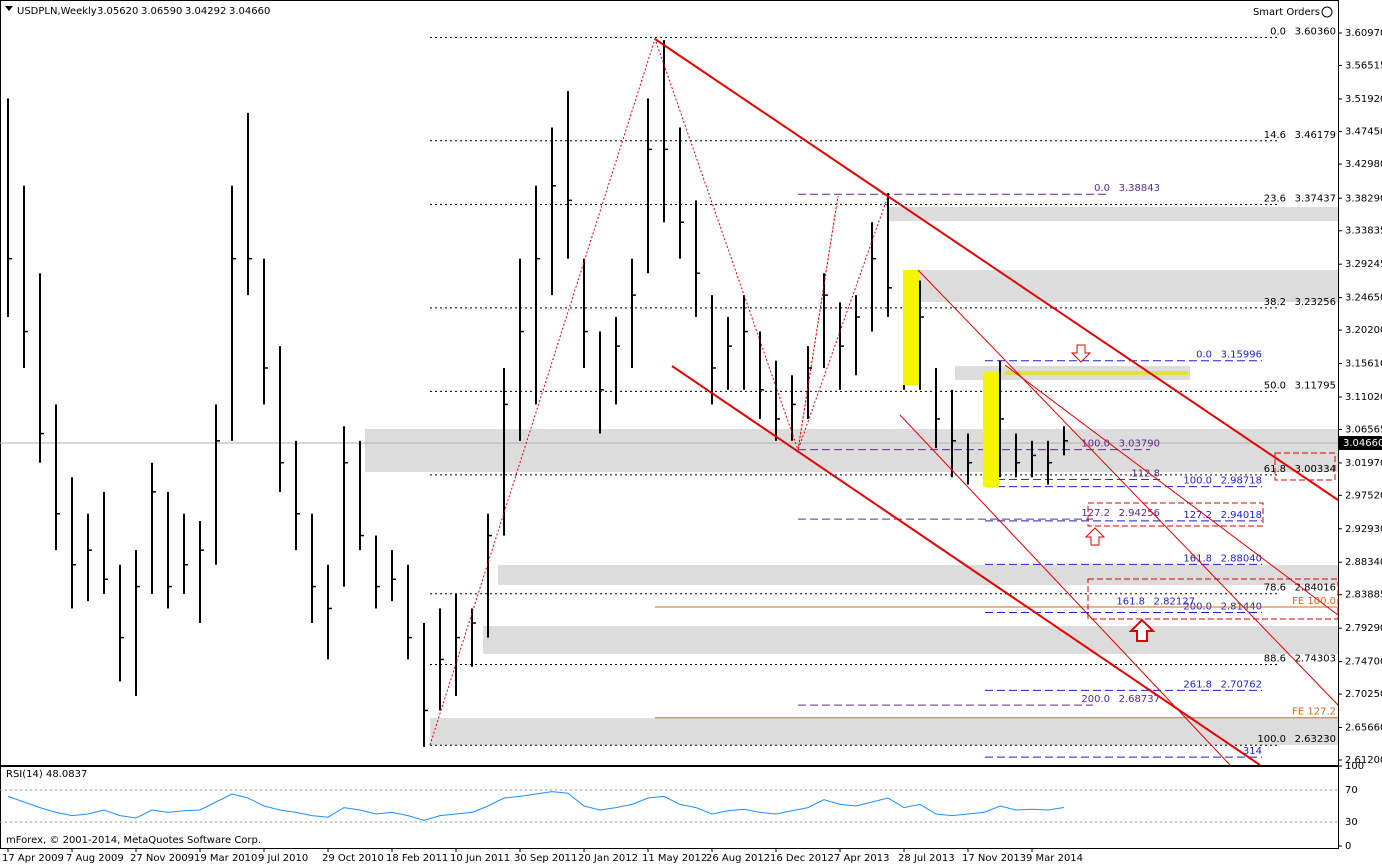  I want to click on level-price: 3.11795, so click(1315, 385).